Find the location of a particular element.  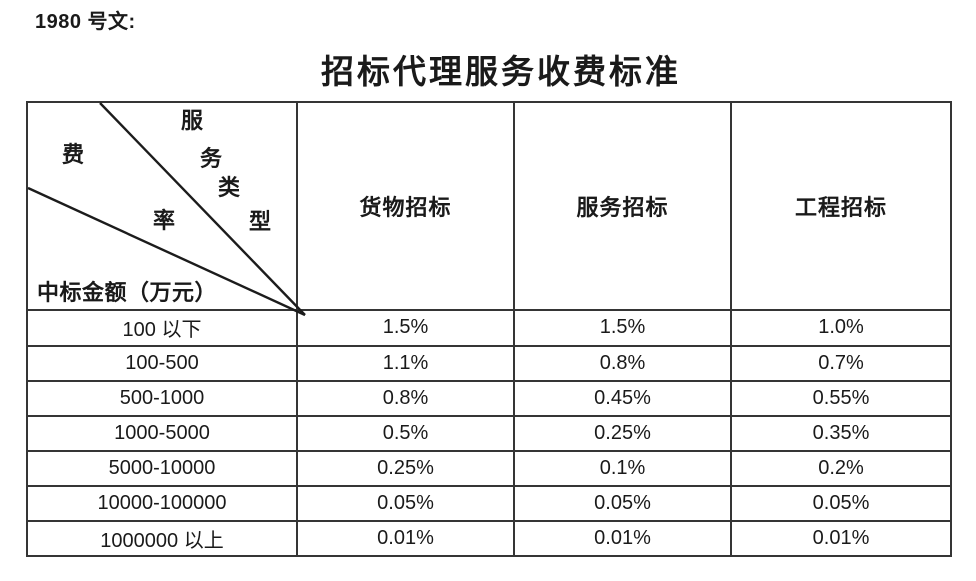

amount-range-cell: 10000-100000 is located at coordinates (162, 503).